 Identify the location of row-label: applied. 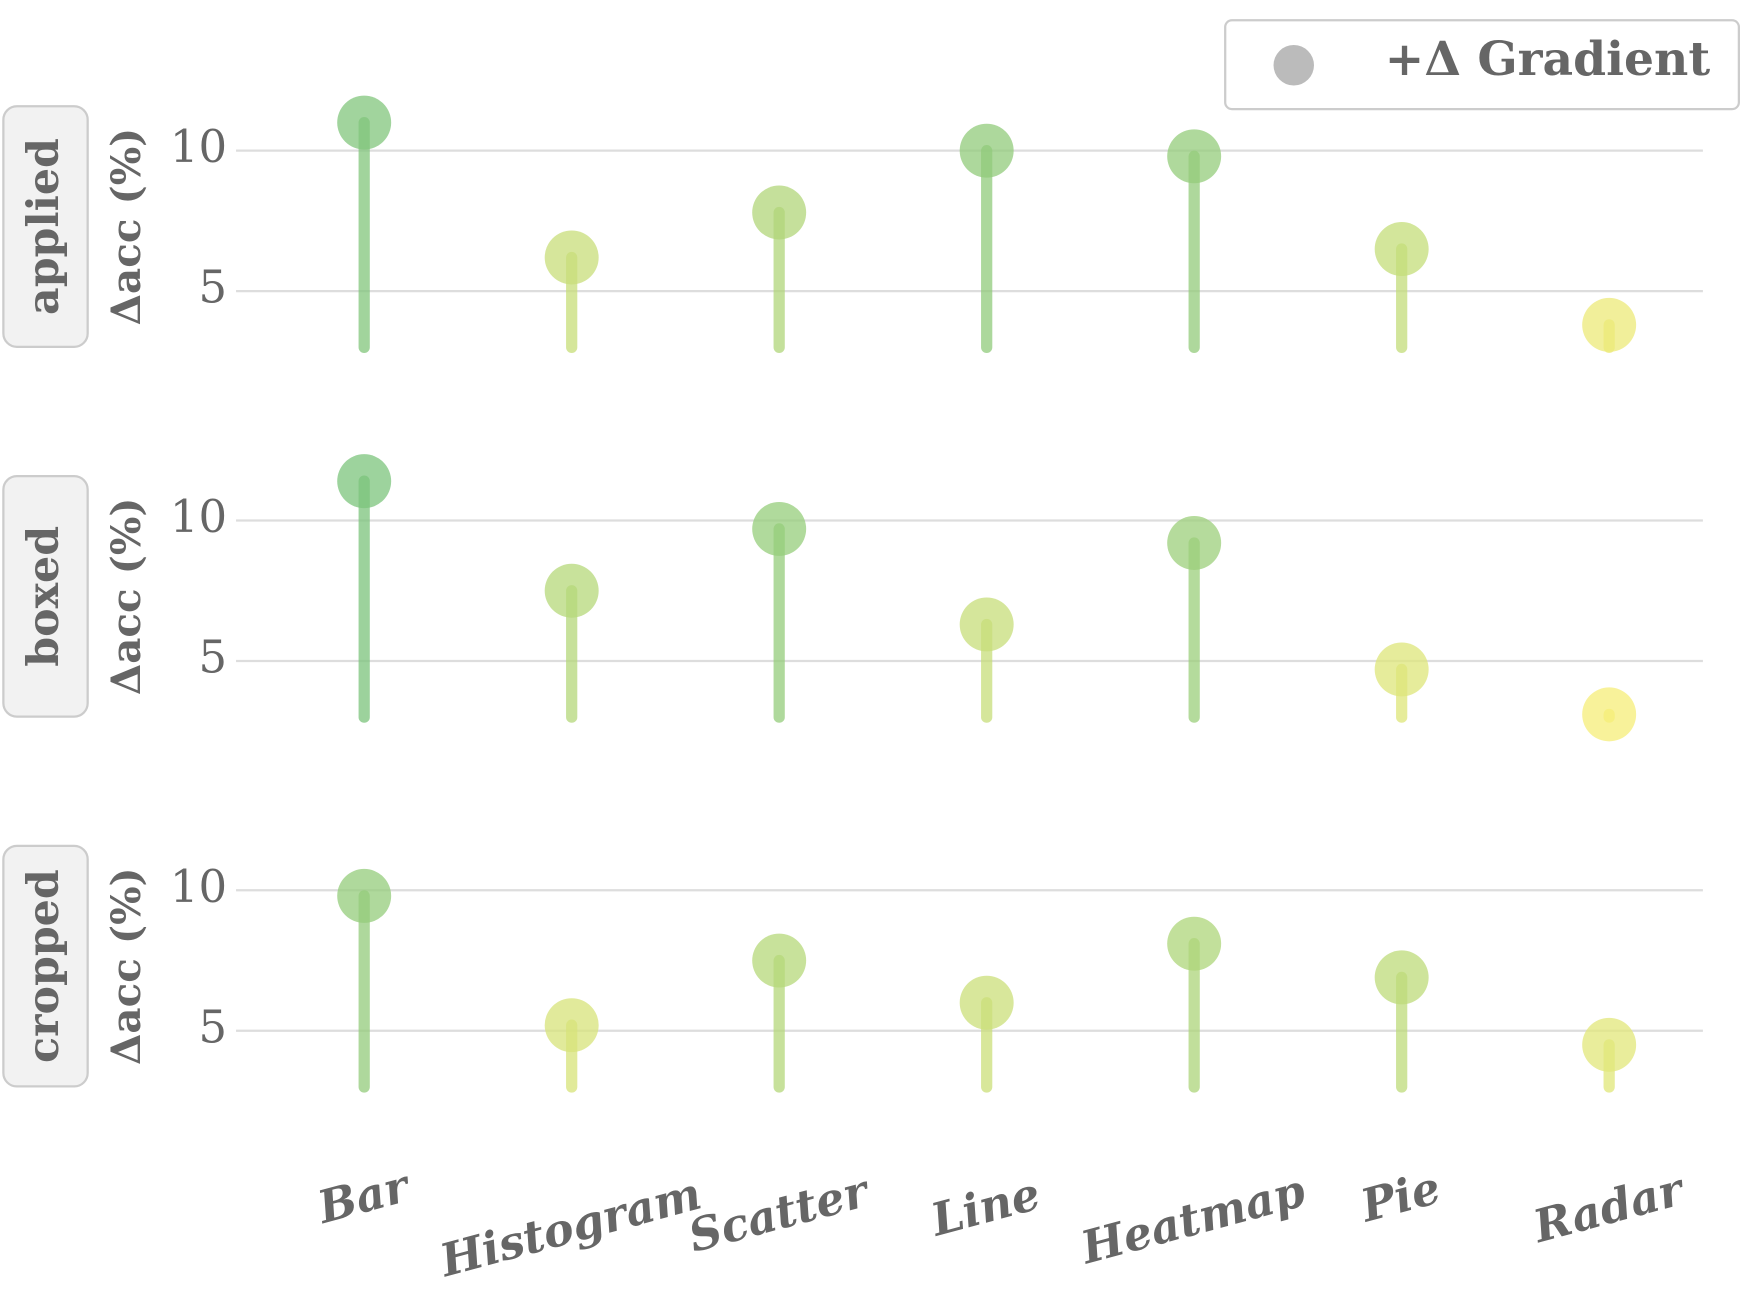
(44, 226).